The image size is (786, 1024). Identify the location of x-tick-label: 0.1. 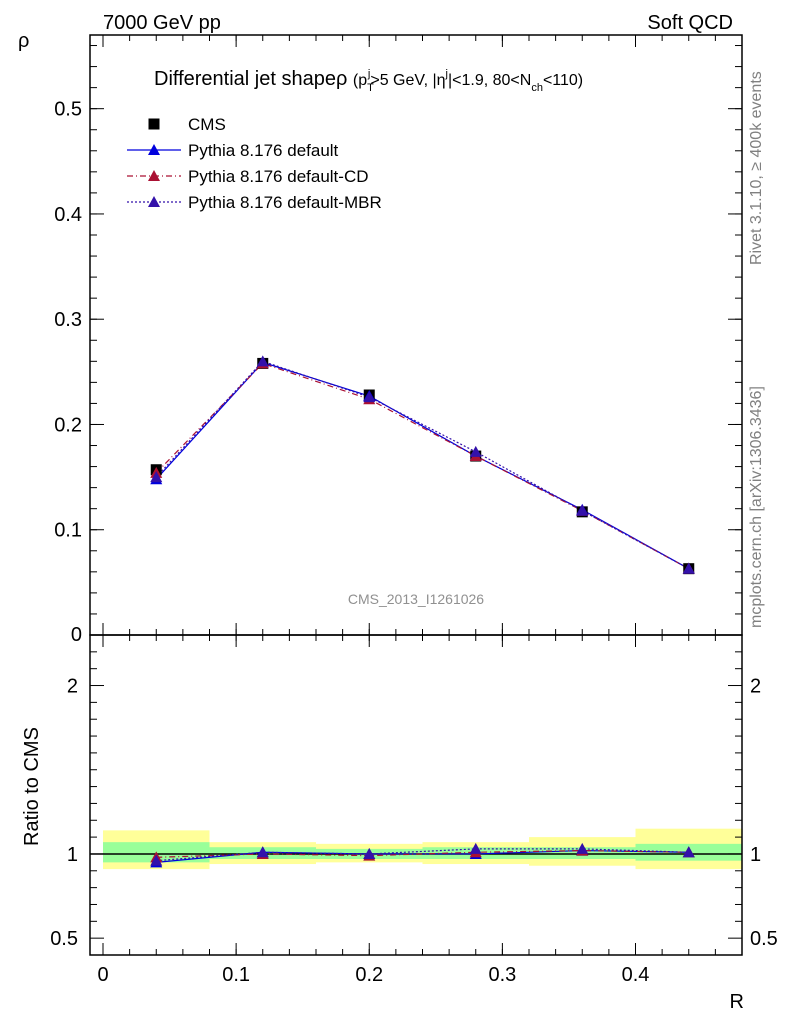
(236, 975).